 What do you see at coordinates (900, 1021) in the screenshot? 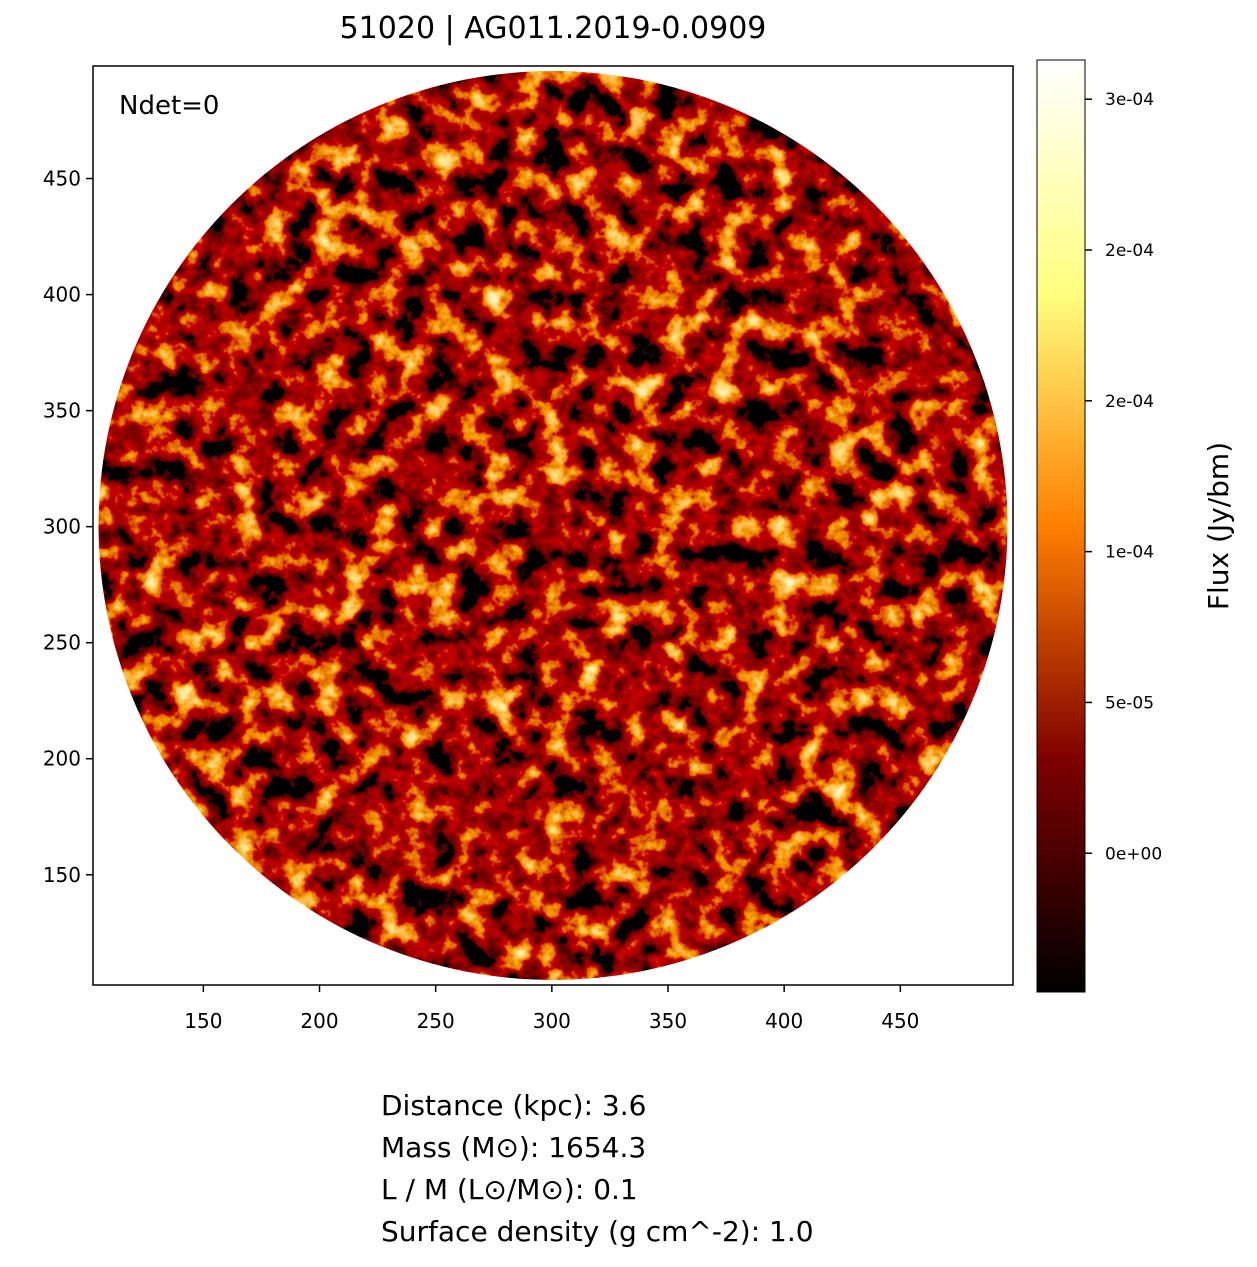
I see `x-tick-label: 450` at bounding box center [900, 1021].